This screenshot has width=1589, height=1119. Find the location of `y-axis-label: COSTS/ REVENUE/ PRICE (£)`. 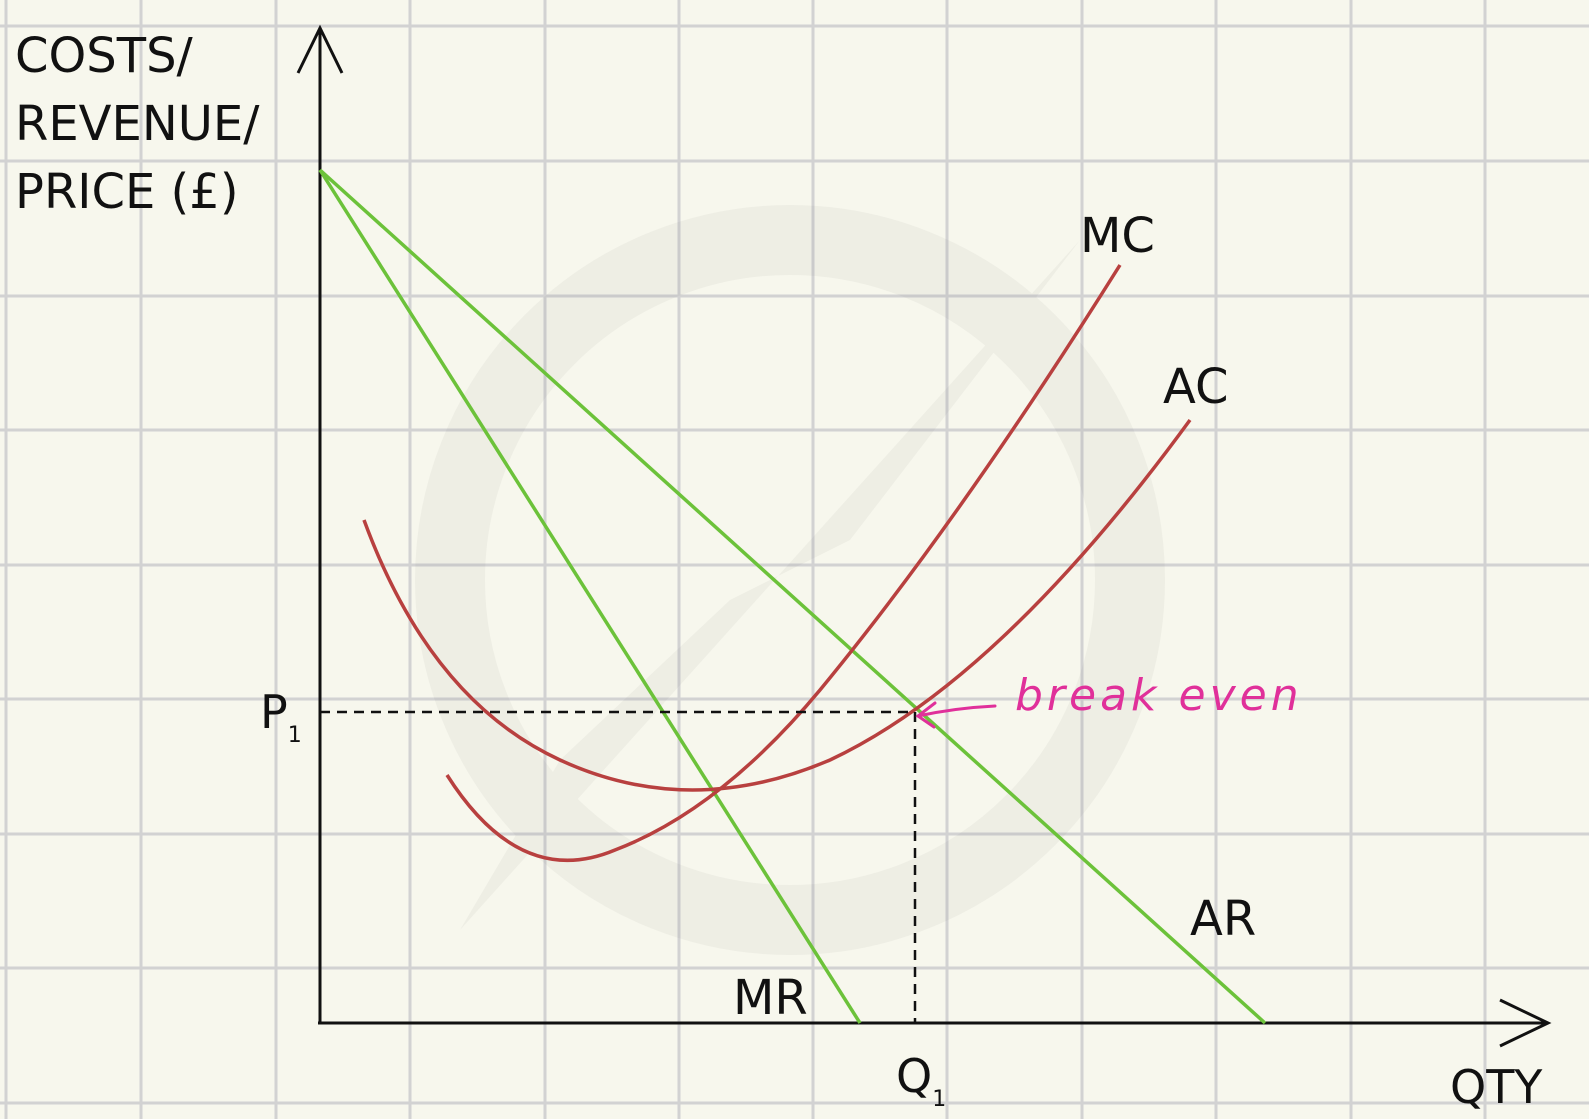

y-axis-label: COSTS/ REVENUE/ PRICE (£) is located at coordinates (145, 124).